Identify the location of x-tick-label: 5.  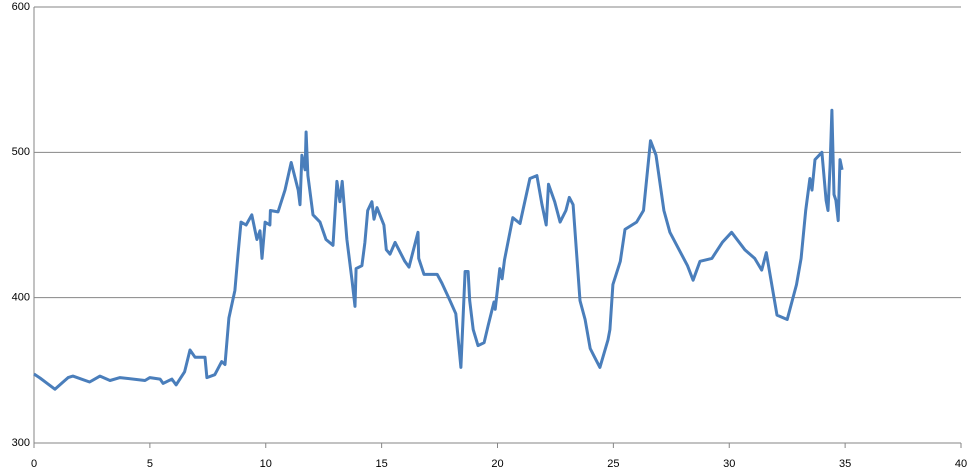
(150, 464).